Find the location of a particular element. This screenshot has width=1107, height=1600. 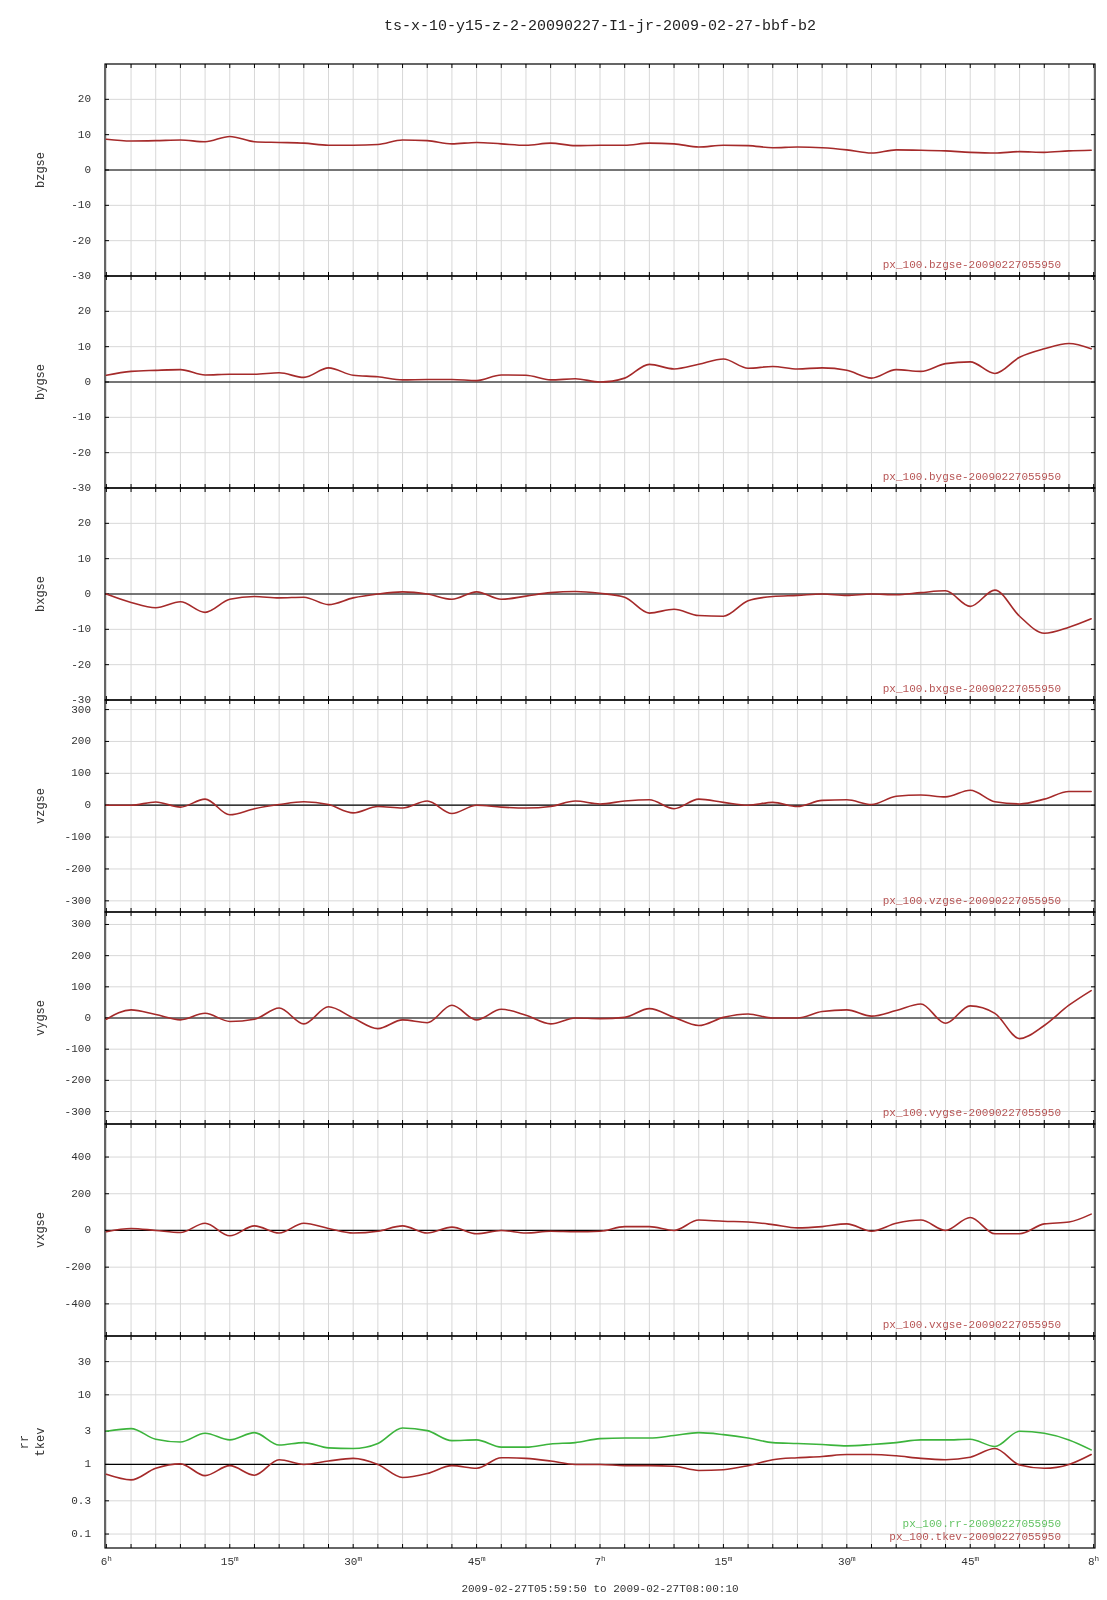

y-axis-title: rr tkev is located at coordinates (33, 1442).